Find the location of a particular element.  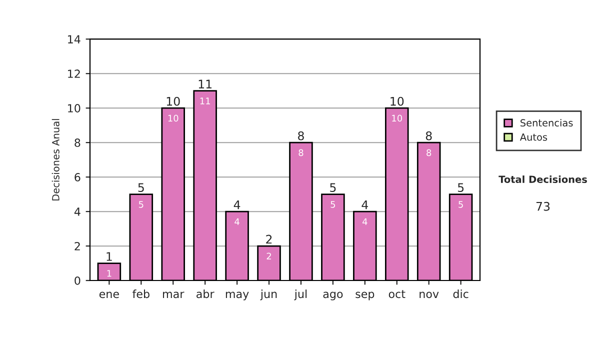

x-tick-label: nov is located at coordinates (429, 295).